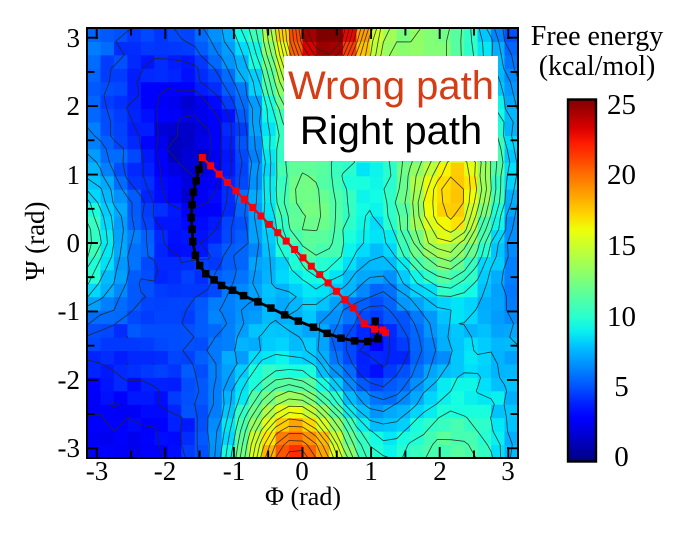 The image size is (690, 541). I want to click on svg-text: Ψ (rad), so click(35, 240).